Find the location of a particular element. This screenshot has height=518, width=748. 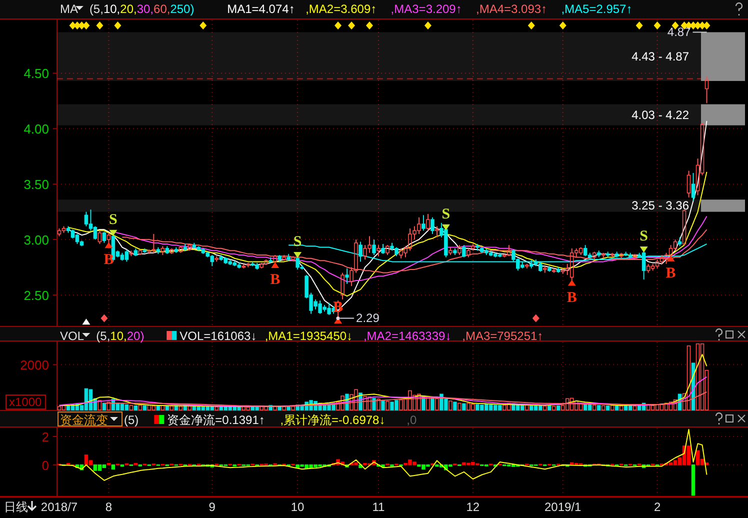

x-tick-label: 2 is located at coordinates (657, 507).